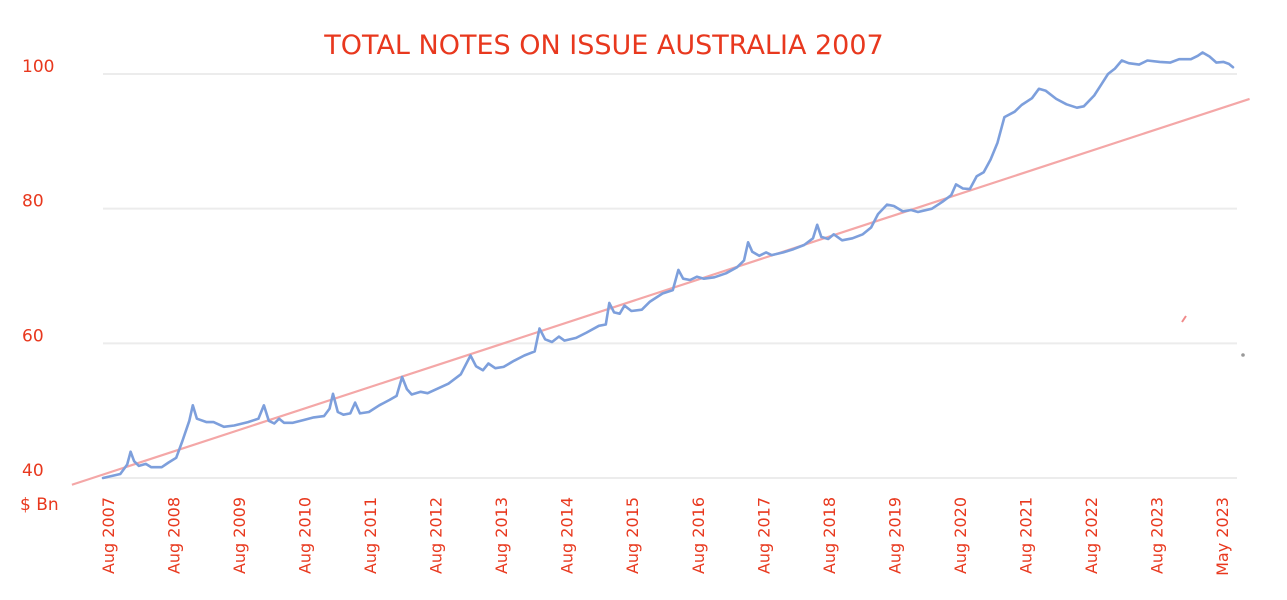 Image resolution: width=1287 pixels, height=600 pixels. What do you see at coordinates (960, 535) in the screenshot?
I see `x-tick-label: Aug 2020` at bounding box center [960, 535].